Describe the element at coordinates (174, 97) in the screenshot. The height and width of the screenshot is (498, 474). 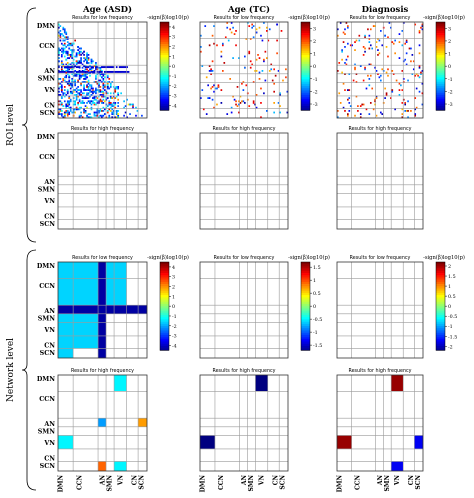
I see `colorbar-tick-label: -3` at that location.